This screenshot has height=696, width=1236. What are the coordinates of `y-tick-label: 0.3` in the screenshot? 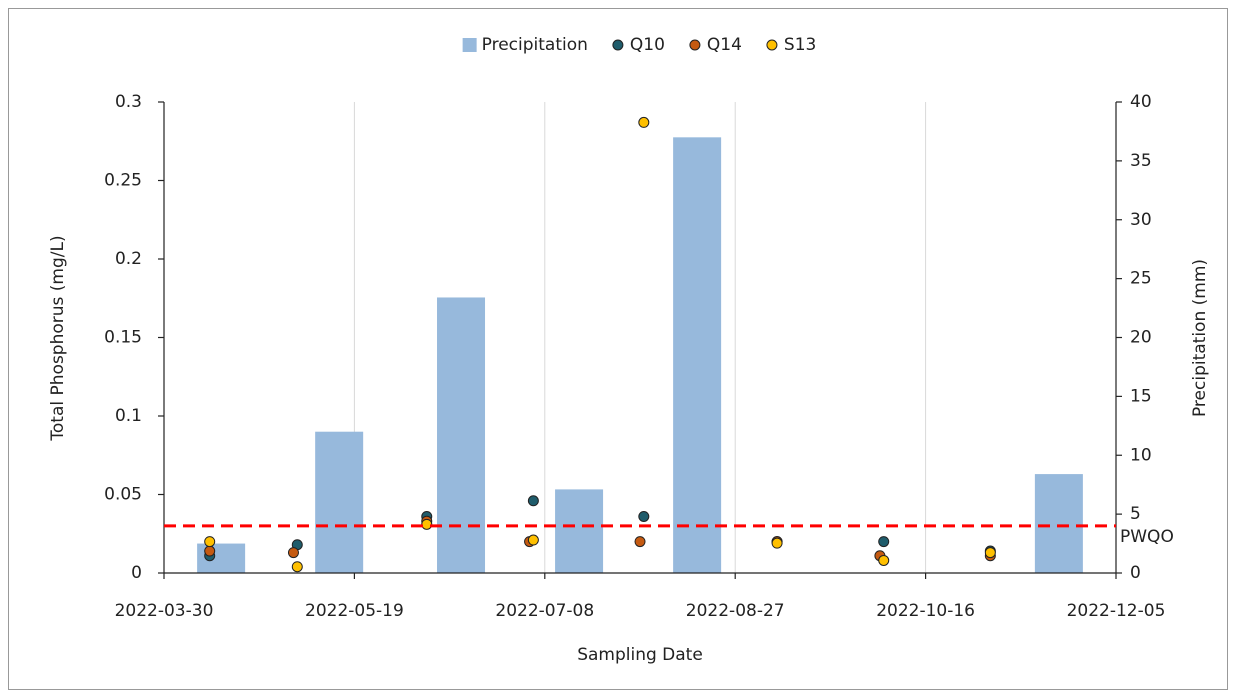 It's located at (128, 102).